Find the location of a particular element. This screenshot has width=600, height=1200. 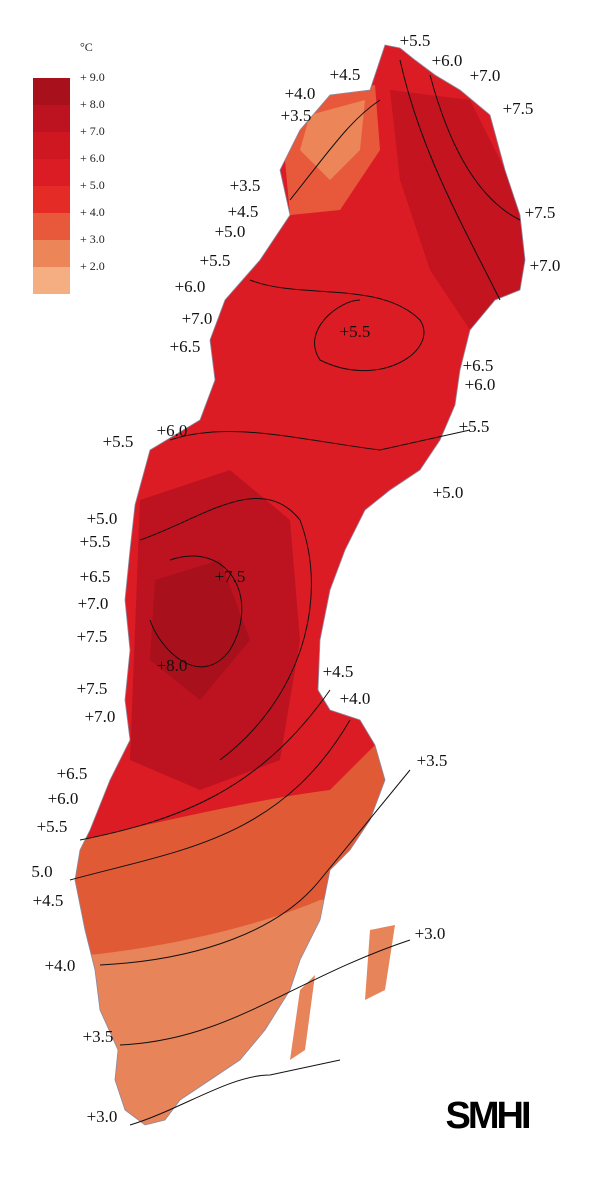

legend-label: + 6.0 is located at coordinates (92, 158).